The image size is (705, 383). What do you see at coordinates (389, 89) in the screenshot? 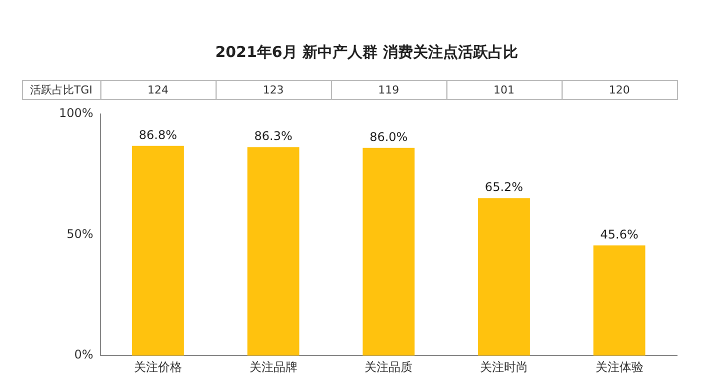
I see `text: 119` at bounding box center [389, 89].